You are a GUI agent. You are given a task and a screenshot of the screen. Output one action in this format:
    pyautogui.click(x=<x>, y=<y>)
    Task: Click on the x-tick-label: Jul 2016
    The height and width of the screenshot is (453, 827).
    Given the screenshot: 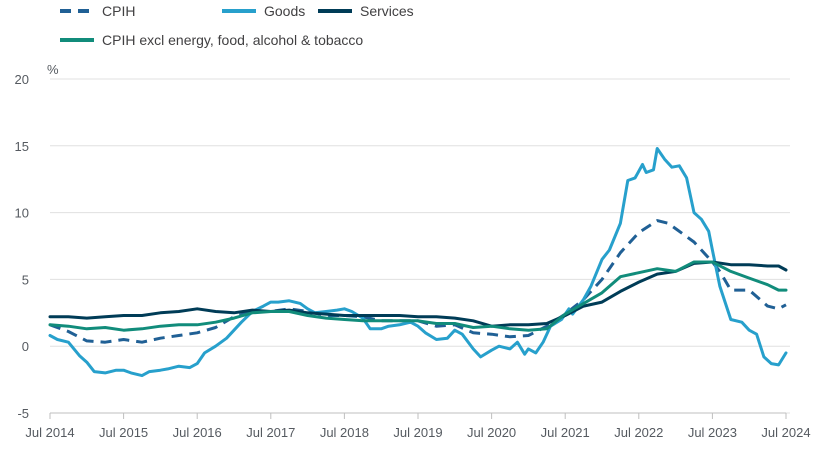 What is the action you would take?
    pyautogui.click(x=197, y=432)
    